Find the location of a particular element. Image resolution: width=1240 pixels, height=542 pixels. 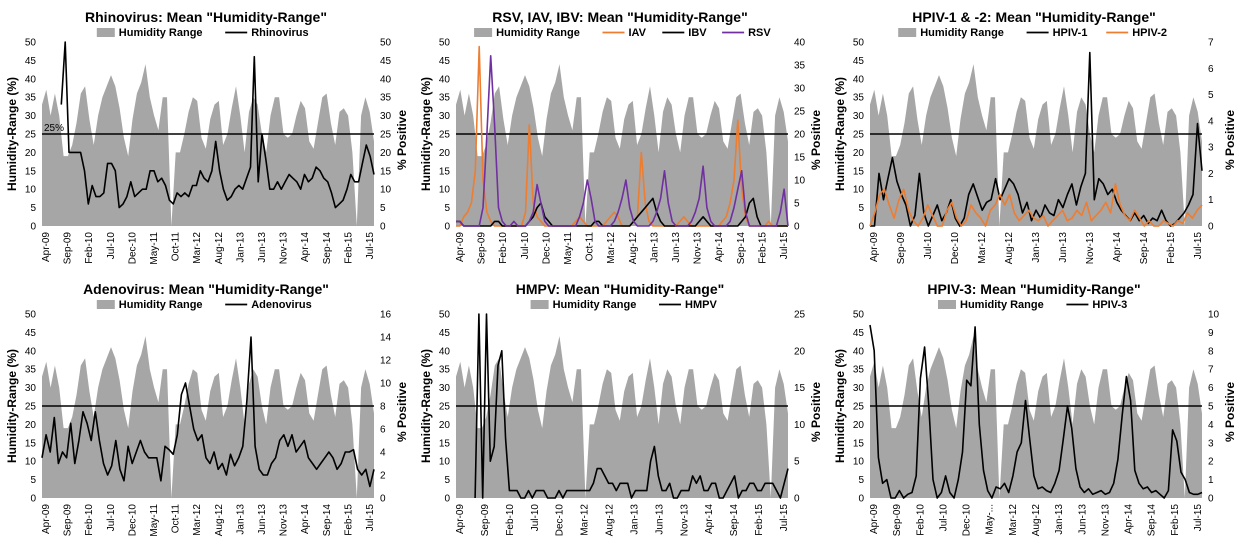

y-tick-label: 10 is located at coordinates (31, 190).